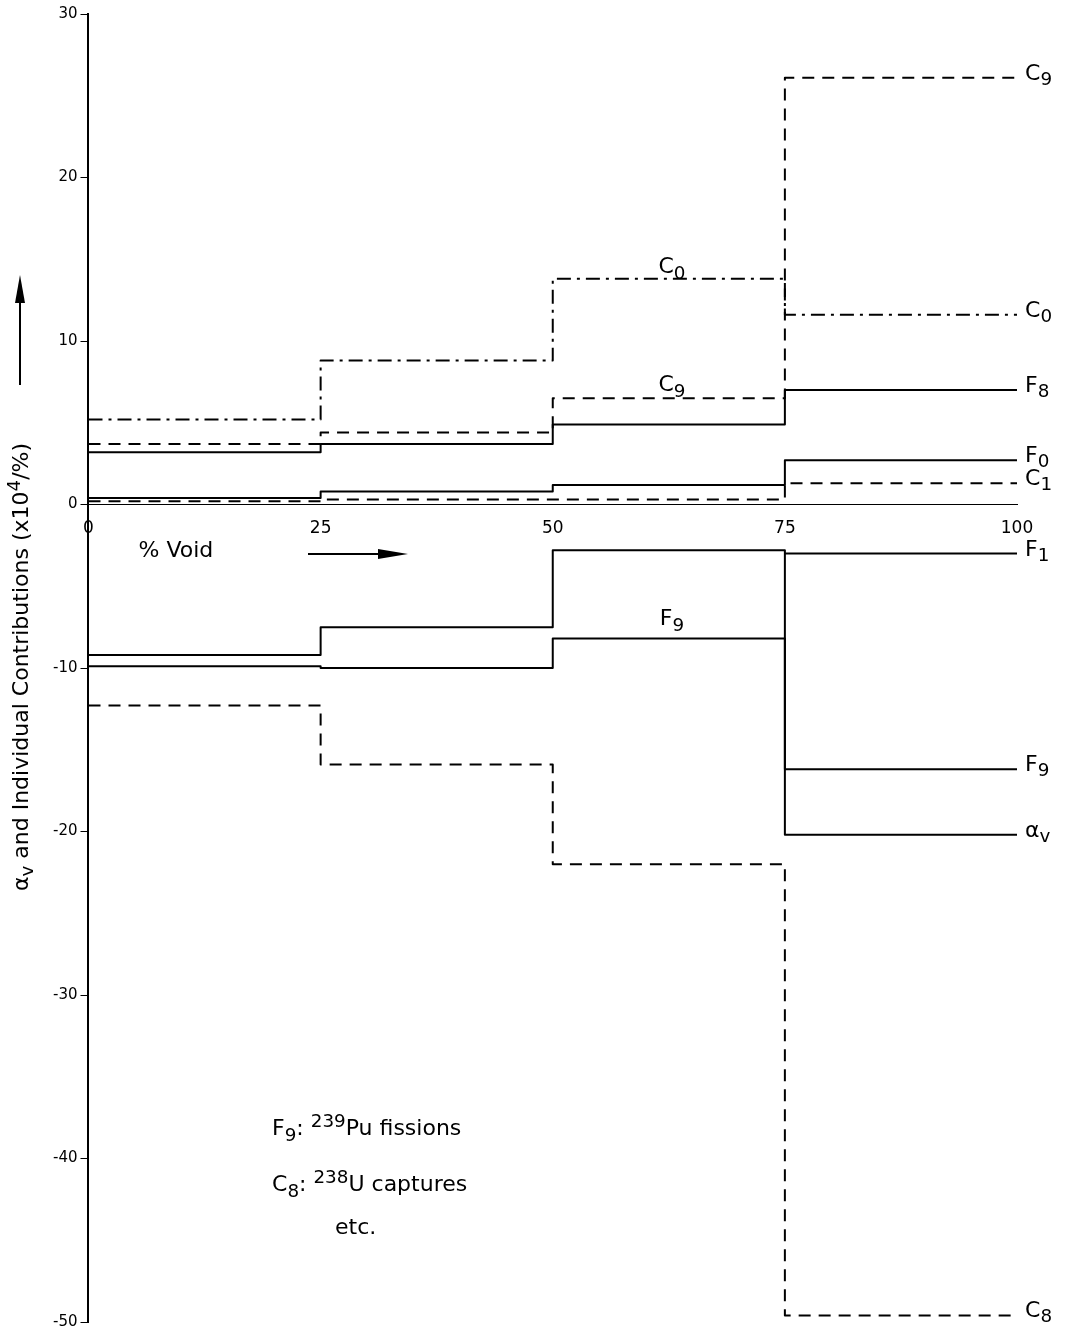 Image resolution: width=1077 pixels, height=1334 pixels. Describe the element at coordinates (176, 549) in the screenshot. I see `x-axis-title: % Void` at that location.